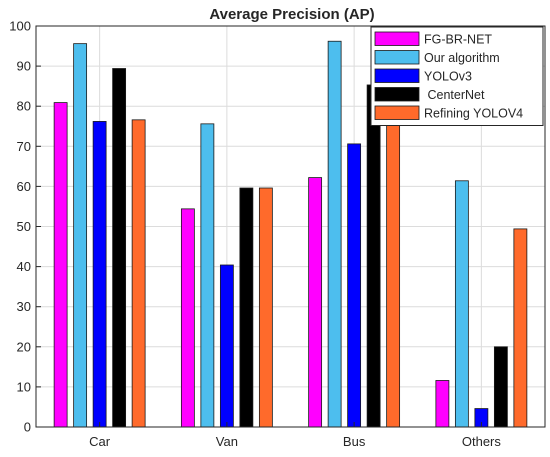 The height and width of the screenshot is (457, 550). Describe the element at coordinates (227, 441) in the screenshot. I see `x-tick-label: Van` at that location.